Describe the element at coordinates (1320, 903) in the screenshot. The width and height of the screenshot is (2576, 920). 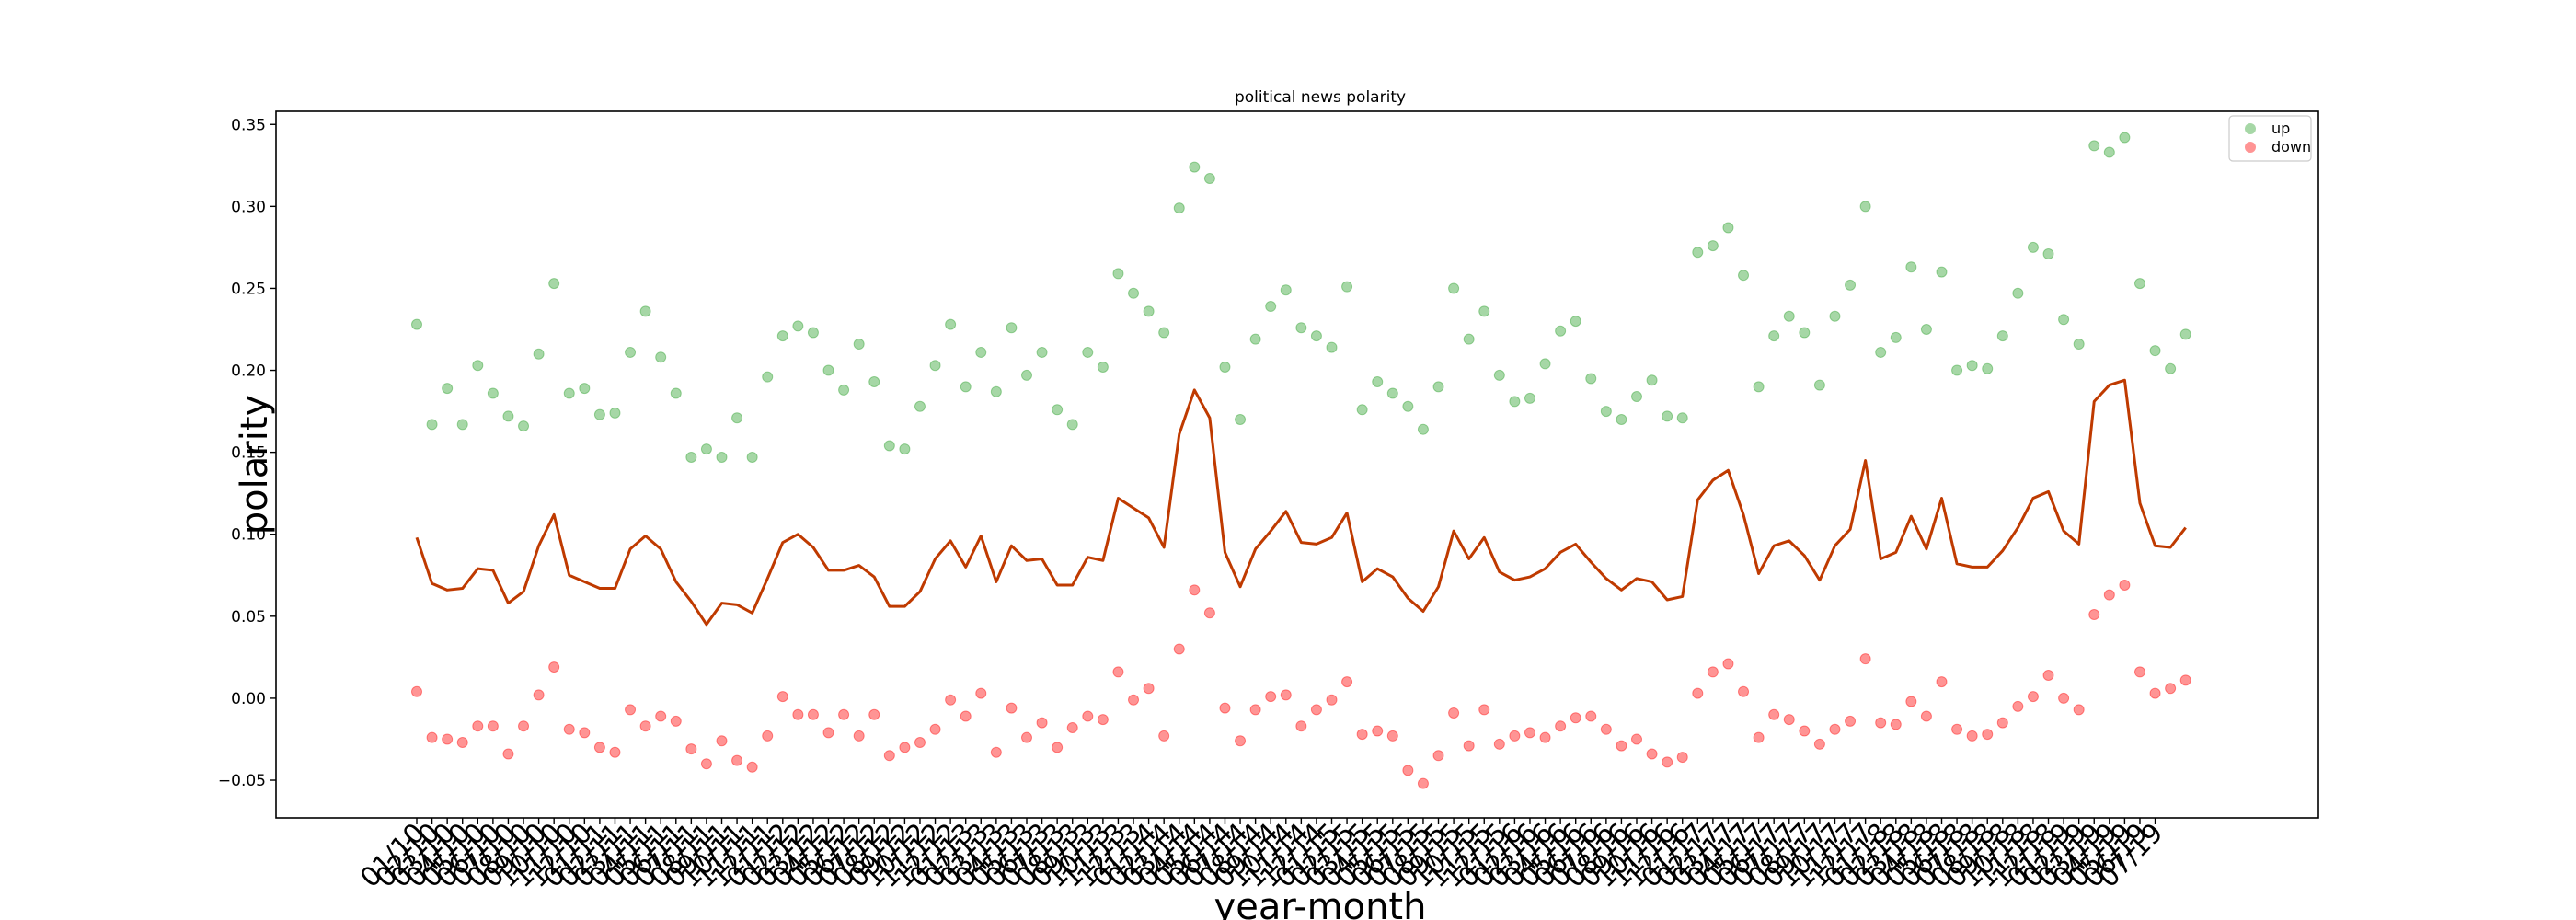
I see `x-axis-label: year-month` at that location.